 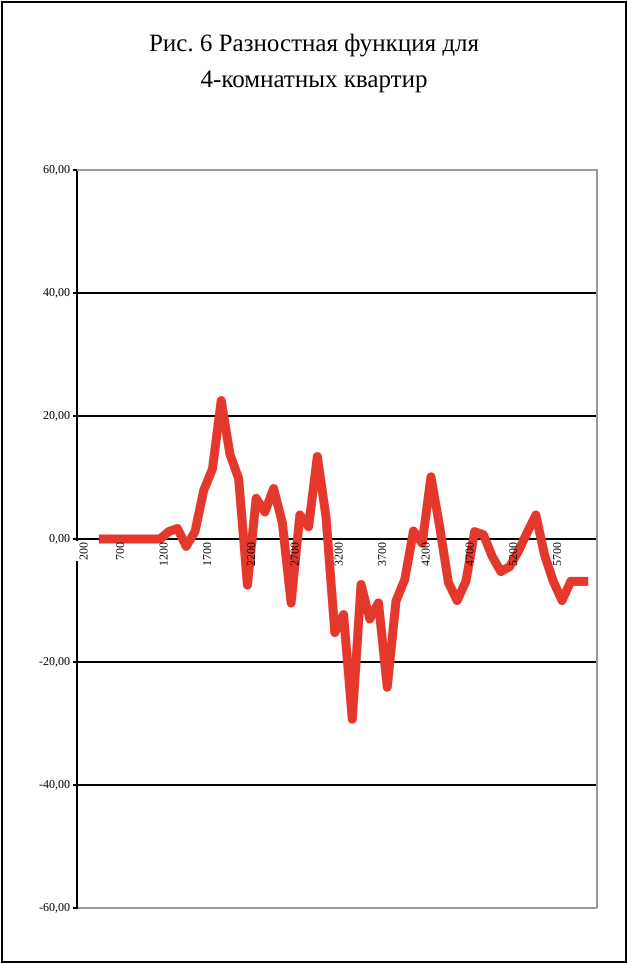 I want to click on y-tick-label: 0,00, so click(x=59, y=538).